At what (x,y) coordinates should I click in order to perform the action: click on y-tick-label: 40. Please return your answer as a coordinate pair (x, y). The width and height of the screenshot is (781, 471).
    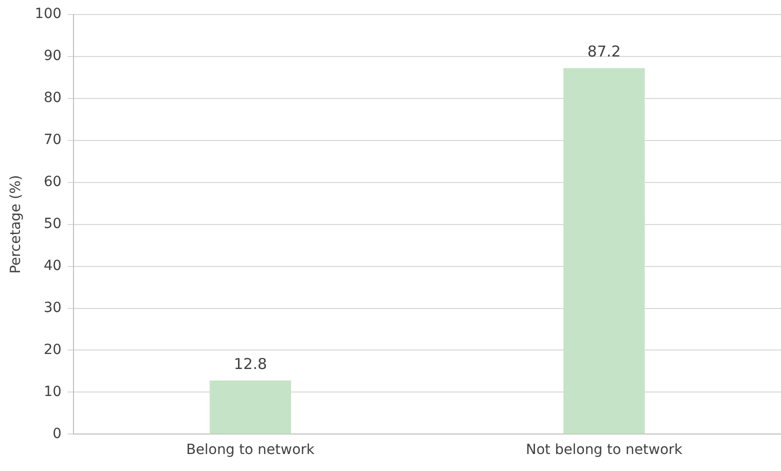
    Looking at the image, I should click on (53, 266).